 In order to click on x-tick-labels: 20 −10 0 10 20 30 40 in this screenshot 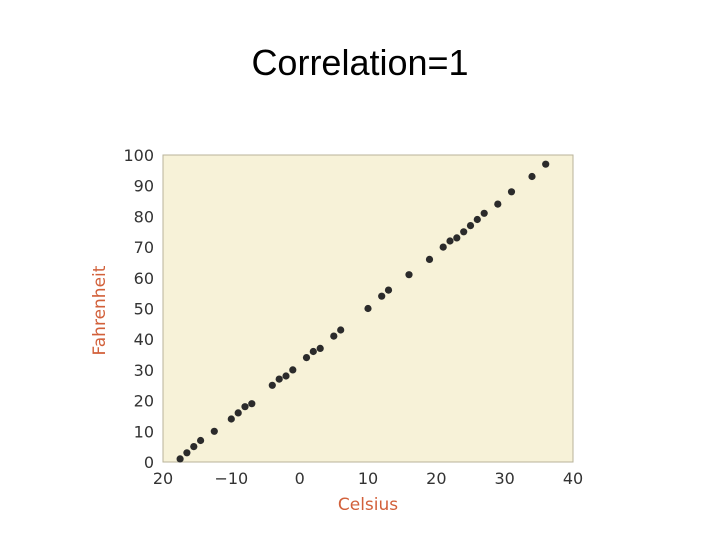, I will do `click(368, 478)`.